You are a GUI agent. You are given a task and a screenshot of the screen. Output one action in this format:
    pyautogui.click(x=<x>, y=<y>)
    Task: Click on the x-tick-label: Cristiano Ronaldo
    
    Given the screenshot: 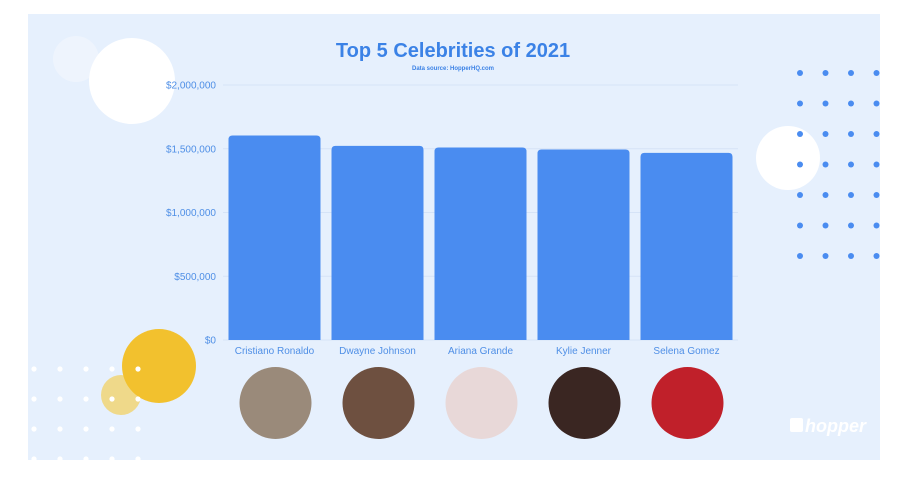 What is the action you would take?
    pyautogui.click(x=275, y=351)
    